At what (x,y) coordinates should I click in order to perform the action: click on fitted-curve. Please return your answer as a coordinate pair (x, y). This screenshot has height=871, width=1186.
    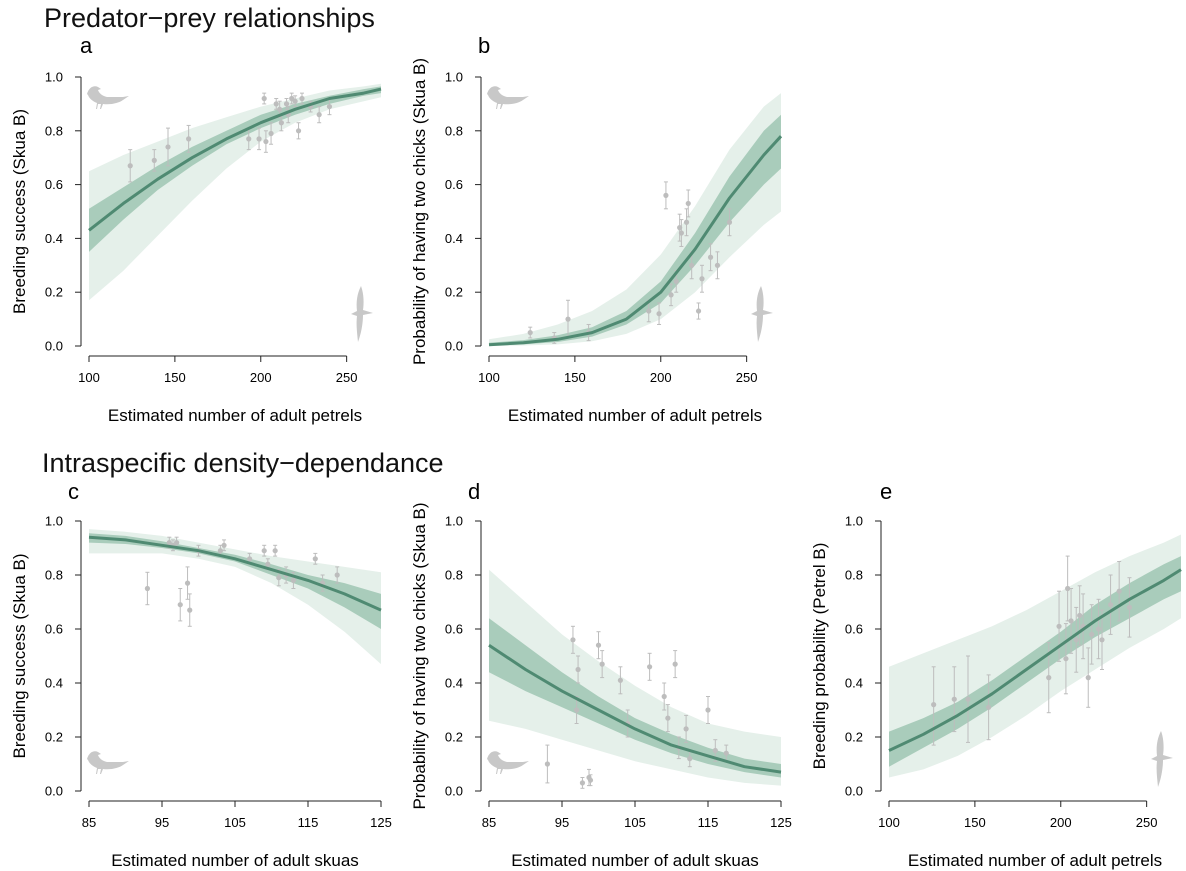
    Looking at the image, I should click on (635, 241).